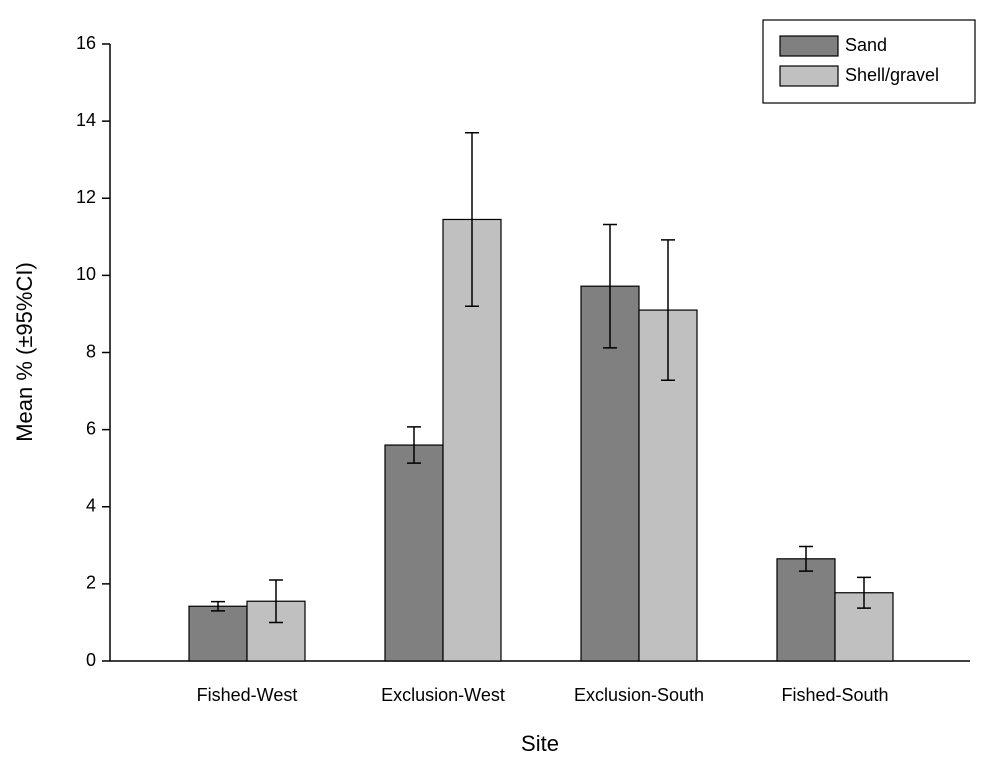 The image size is (981, 760). What do you see at coordinates (639, 695) in the screenshot?
I see `x-tick-label: Exclusion-South` at bounding box center [639, 695].